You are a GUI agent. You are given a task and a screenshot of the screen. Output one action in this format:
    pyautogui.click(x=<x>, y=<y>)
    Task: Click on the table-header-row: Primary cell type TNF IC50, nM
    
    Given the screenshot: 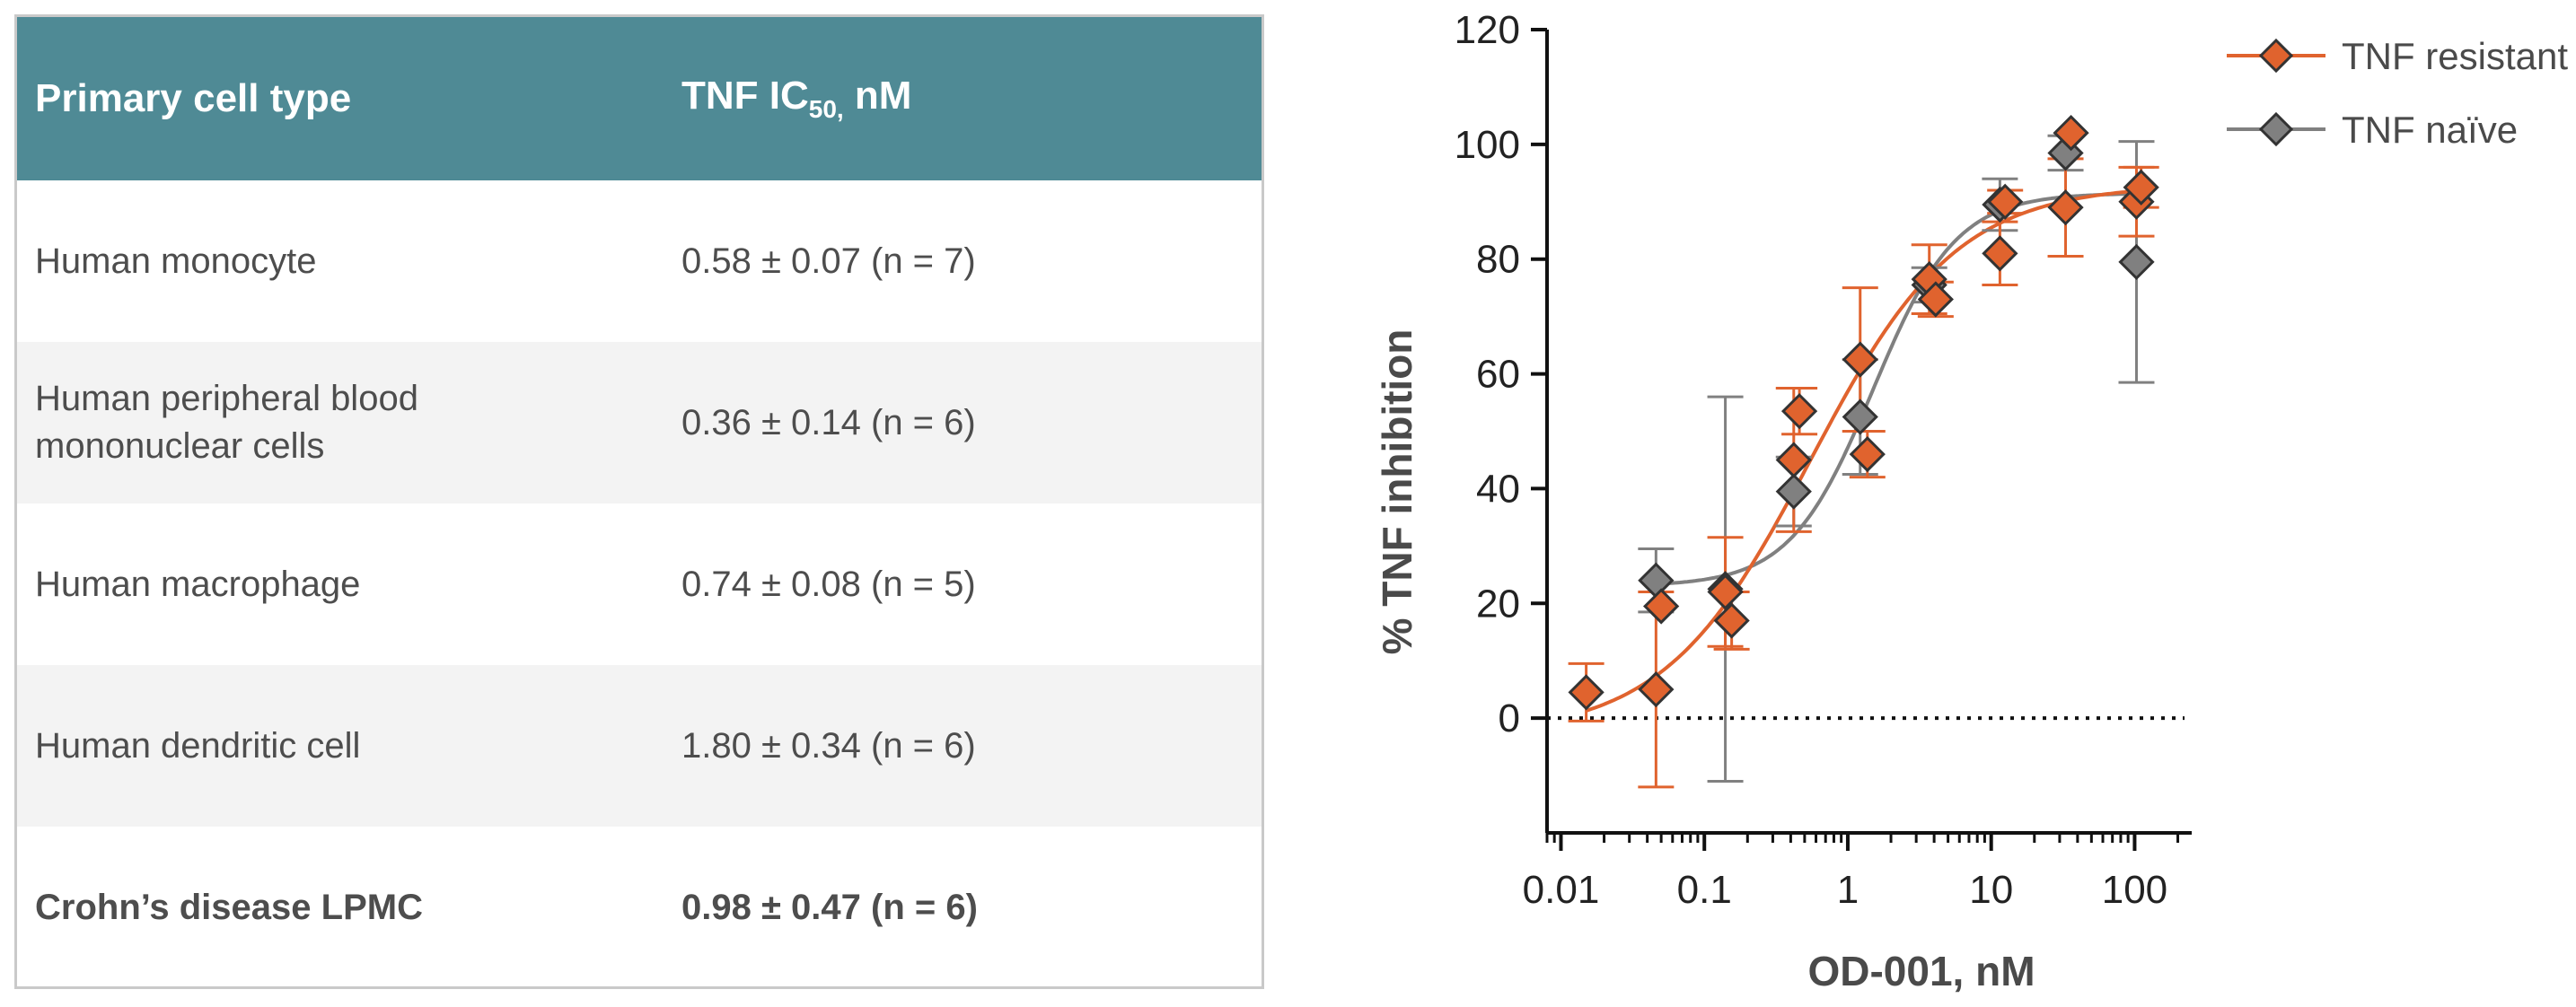 What is the action you would take?
    pyautogui.click(x=639, y=98)
    